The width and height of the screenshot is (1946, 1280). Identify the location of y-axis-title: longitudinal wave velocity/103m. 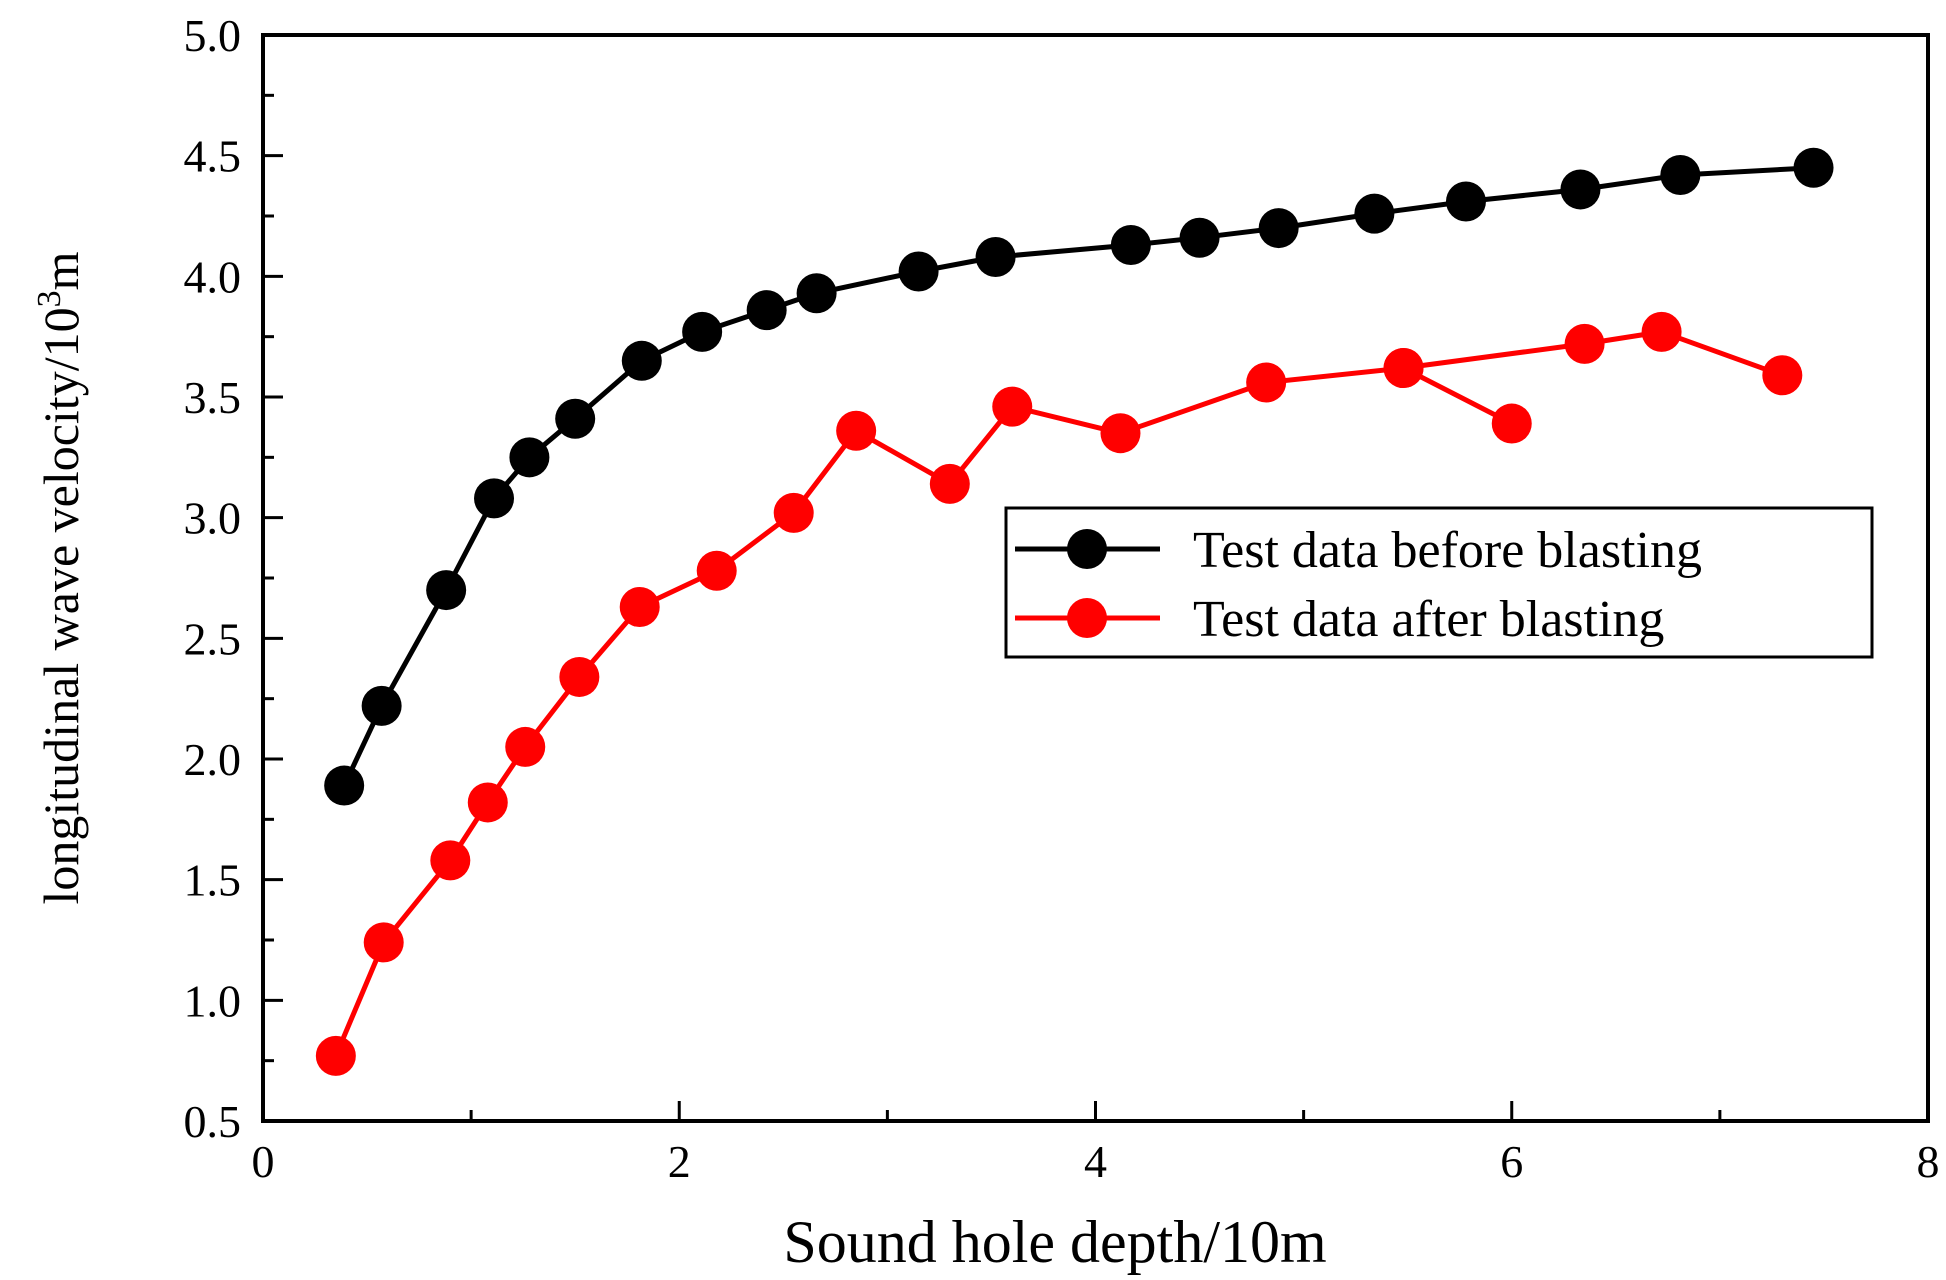
(60, 577).